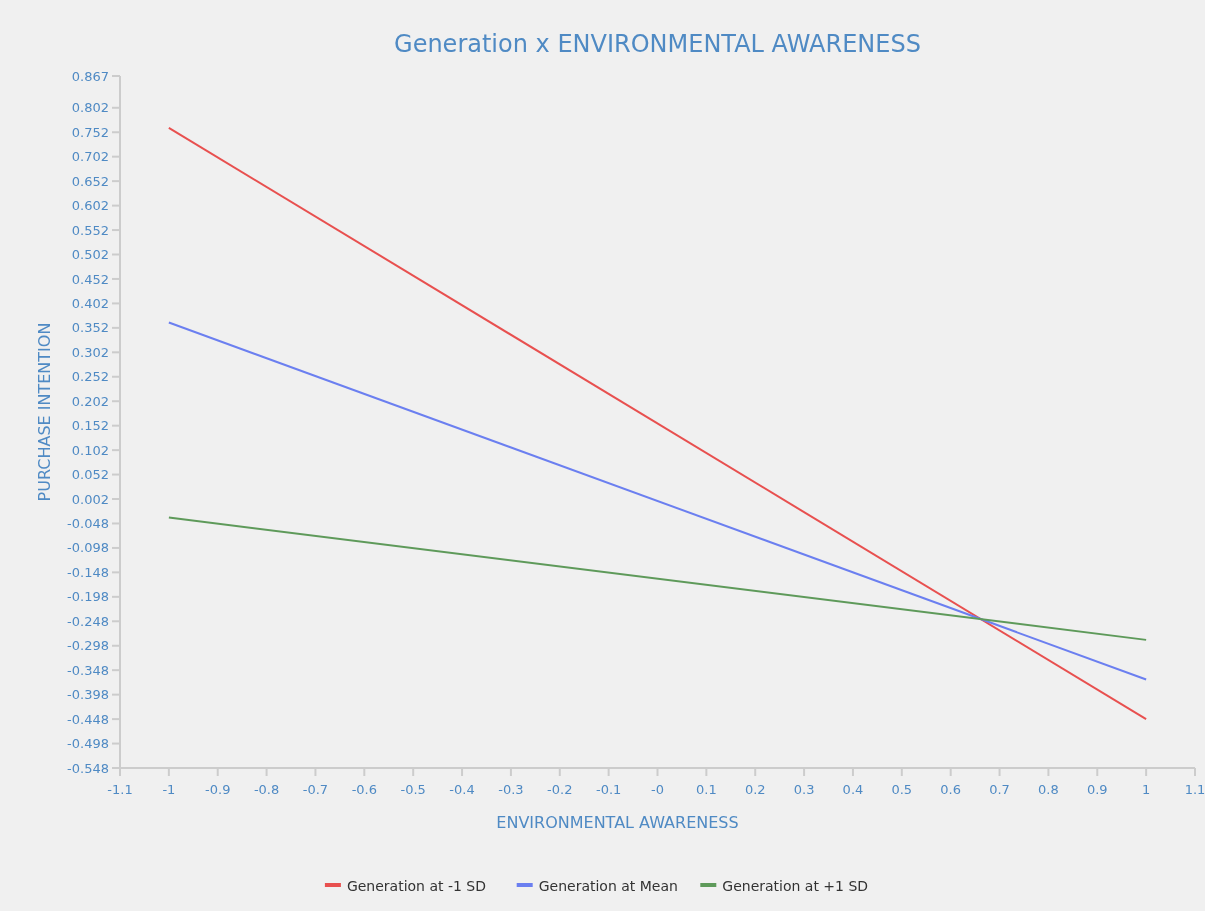  I want to click on chart-title: Generation x ENVIRONMENTAL AWARENESS, so click(657, 44).